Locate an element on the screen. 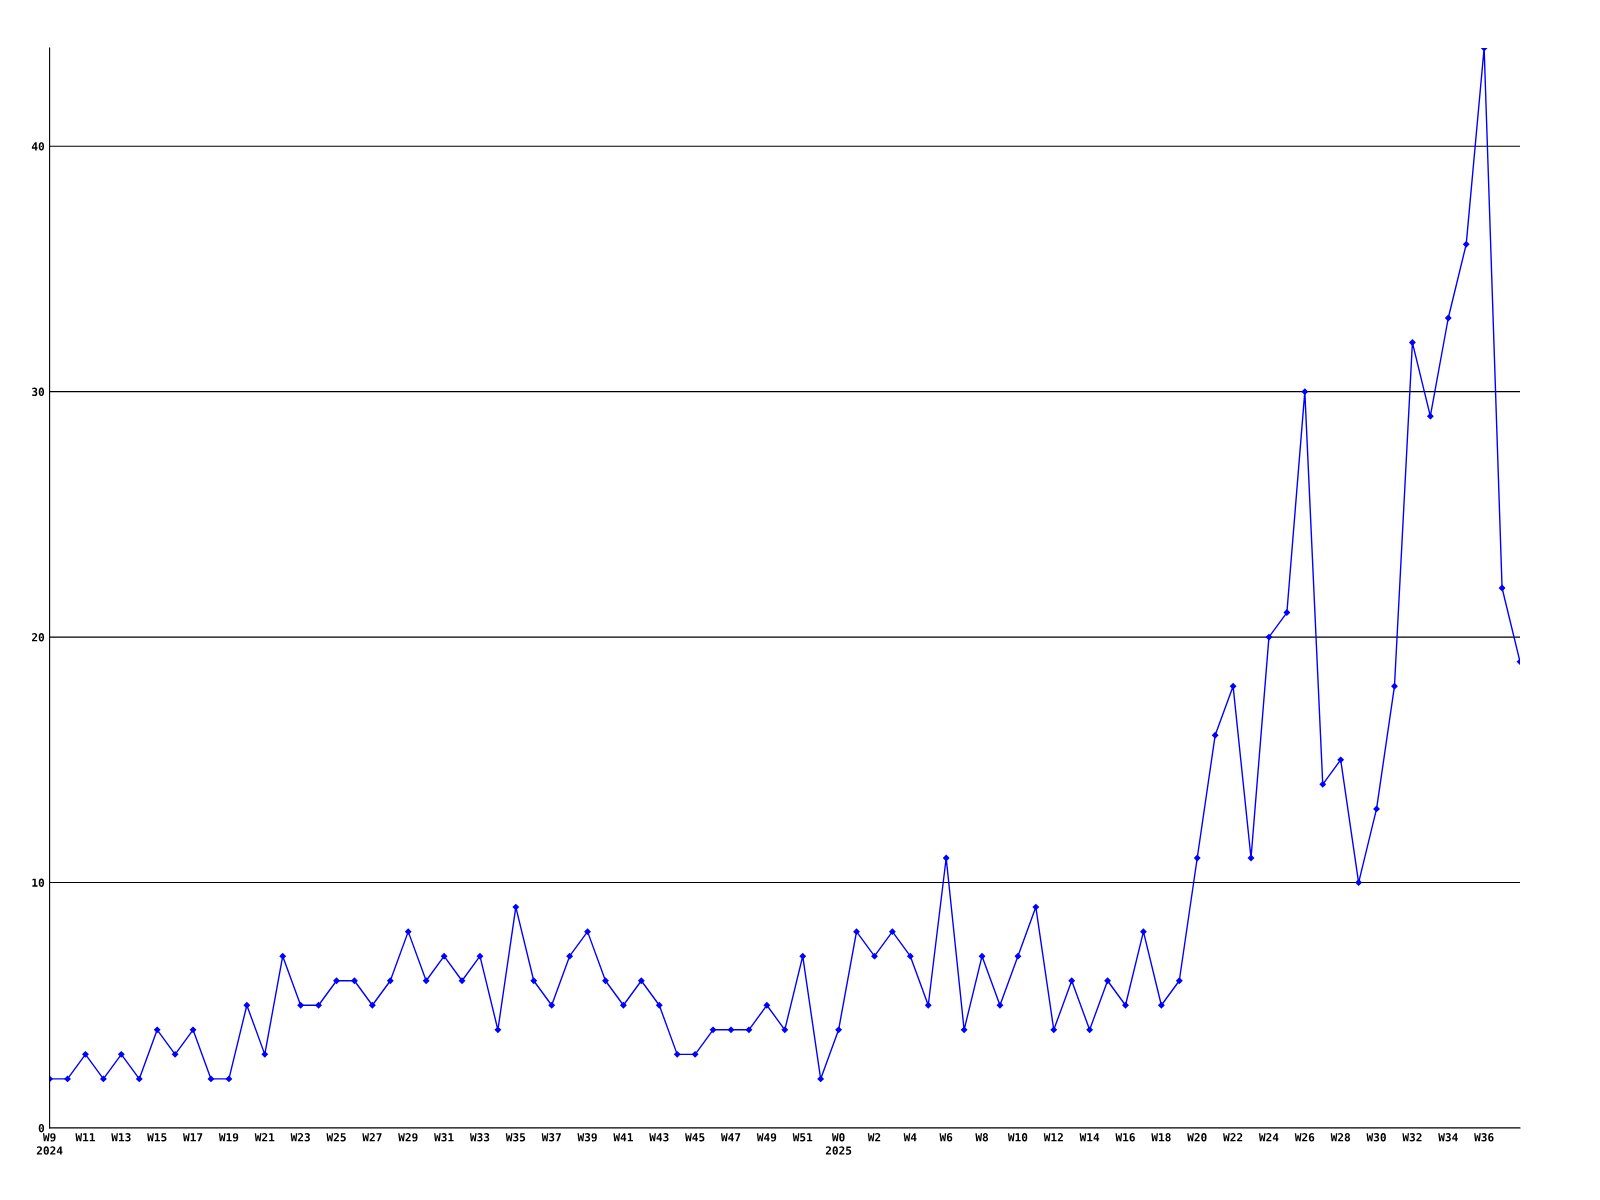 The height and width of the screenshot is (1200, 1600). y-tick-label: 20 is located at coordinates (38, 637).